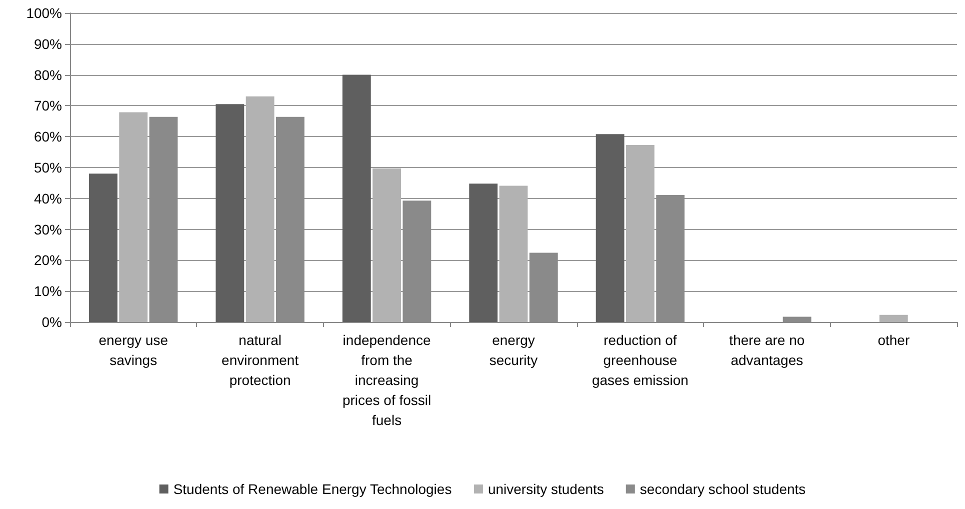  What do you see at coordinates (48, 74) in the screenshot?
I see `y-tick-label: 80%` at bounding box center [48, 74].